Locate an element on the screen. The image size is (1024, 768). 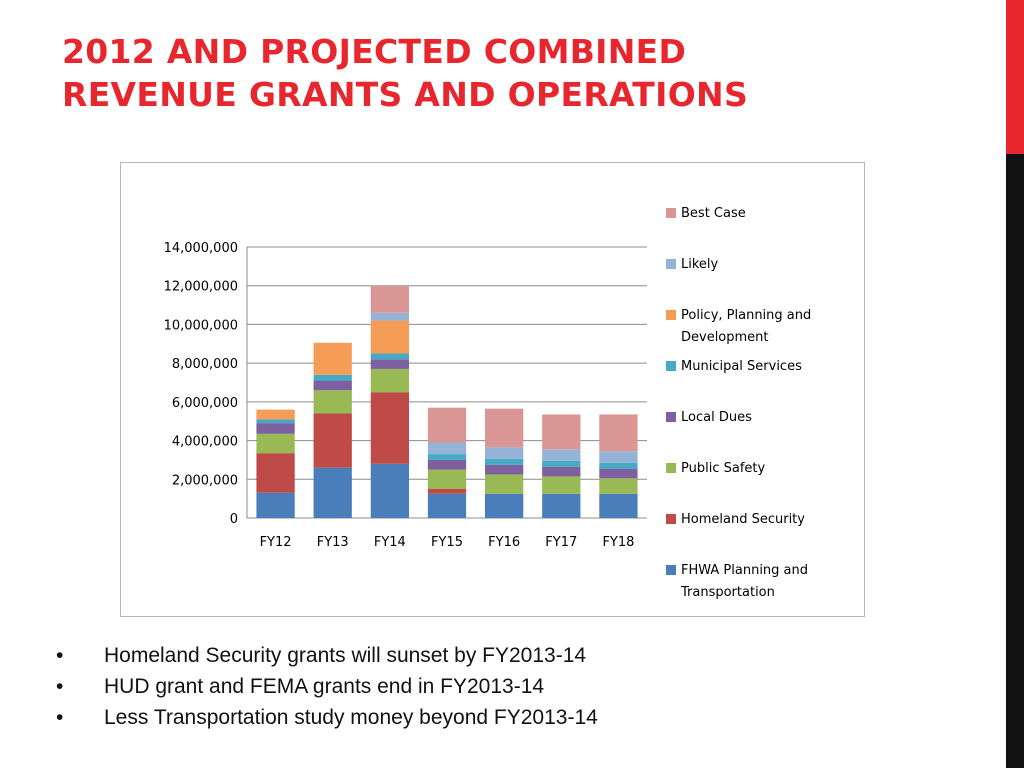
bar-fhwa-planning-and-transportation-fy13 is located at coordinates (332, 492).